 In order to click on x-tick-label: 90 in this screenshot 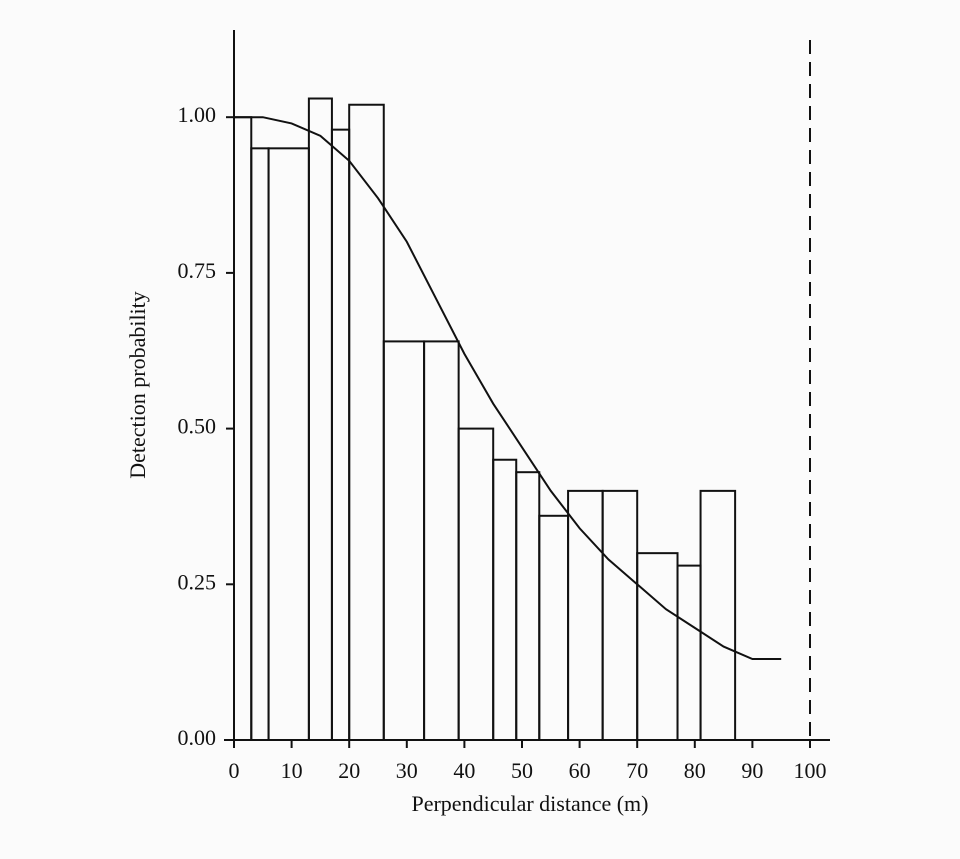, I will do `click(752, 770)`.